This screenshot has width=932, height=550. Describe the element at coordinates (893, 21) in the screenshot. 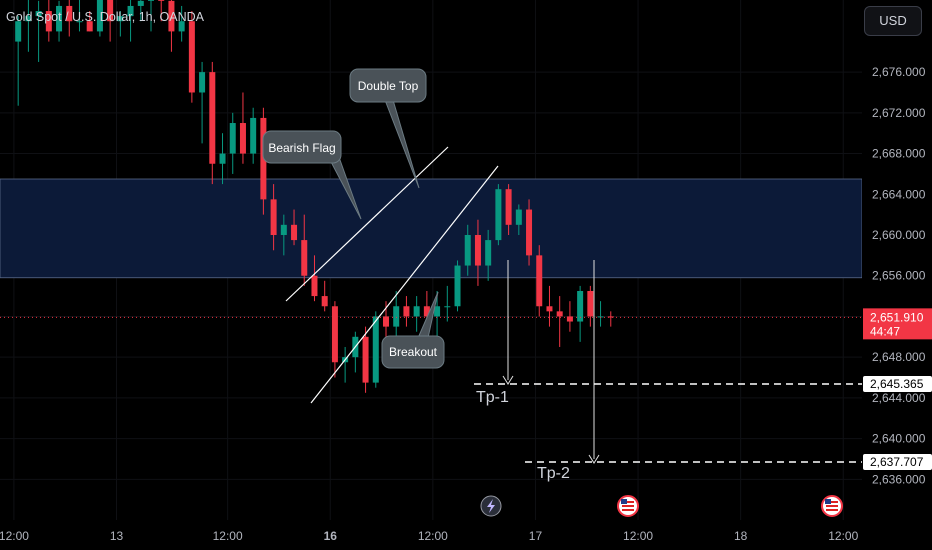

I see `currency-button: USD` at that location.